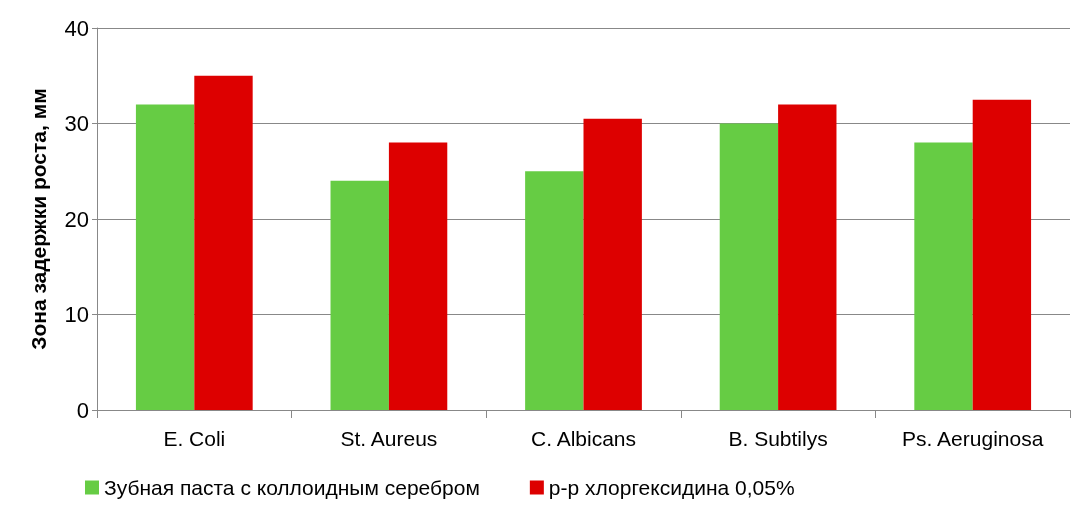 This screenshot has width=1080, height=507. What do you see at coordinates (82, 410) in the screenshot?
I see `y-tick-label: 0` at bounding box center [82, 410].